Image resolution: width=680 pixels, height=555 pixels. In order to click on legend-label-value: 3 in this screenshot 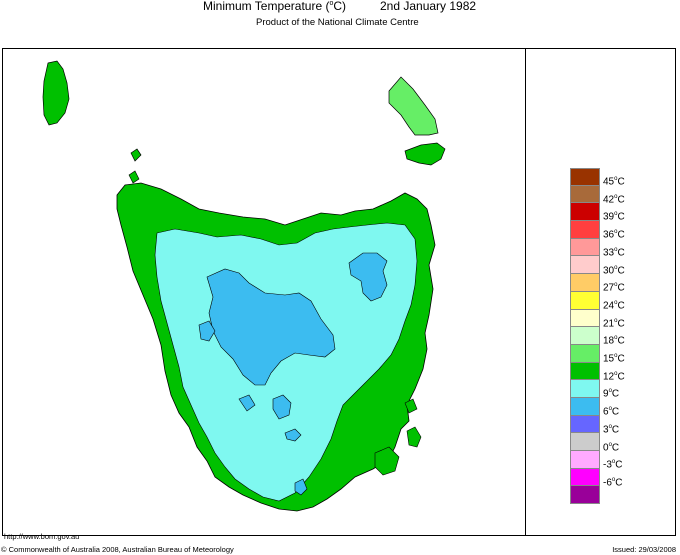, I will do `click(606, 430)`.